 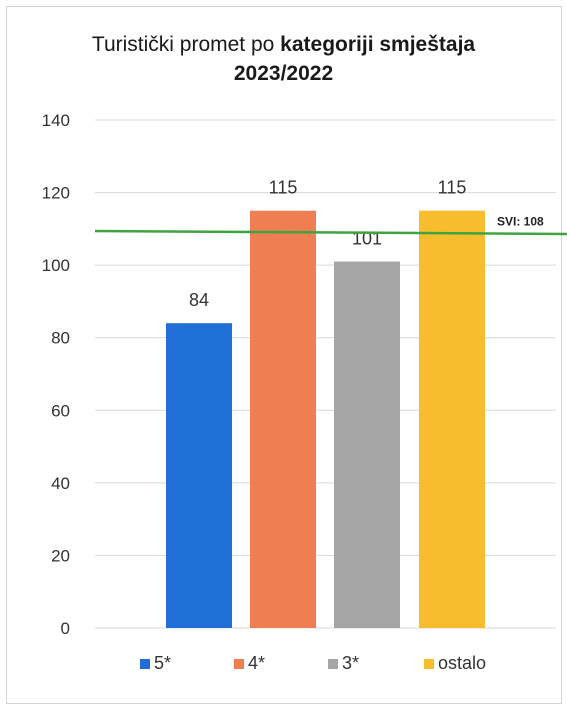 I want to click on legend-item: 3*, so click(x=343, y=663).